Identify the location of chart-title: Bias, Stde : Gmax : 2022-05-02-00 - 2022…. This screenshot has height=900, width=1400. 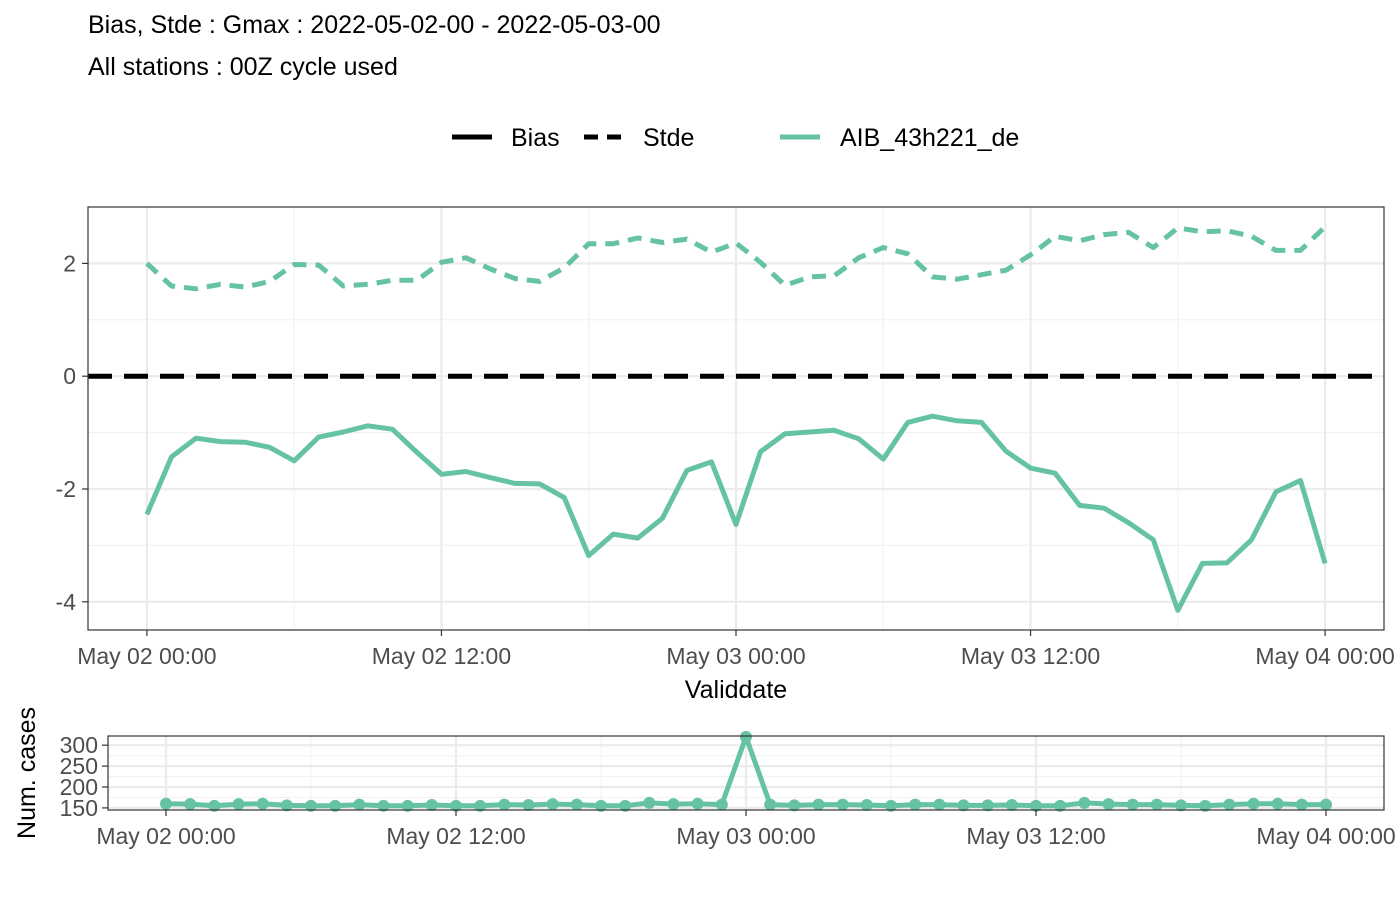
(374, 25).